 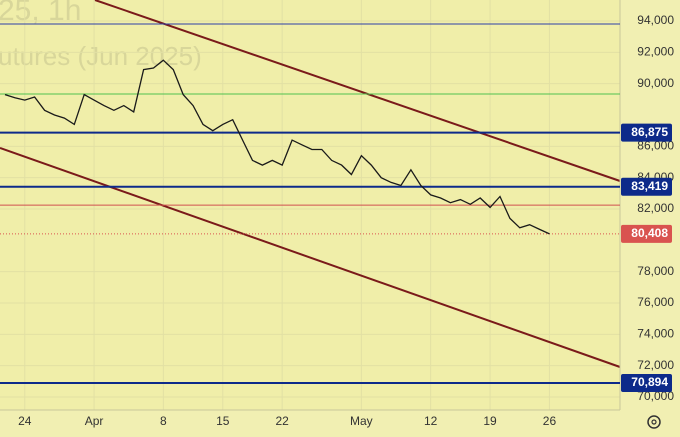 I want to click on settings-icon, so click(x=654, y=422).